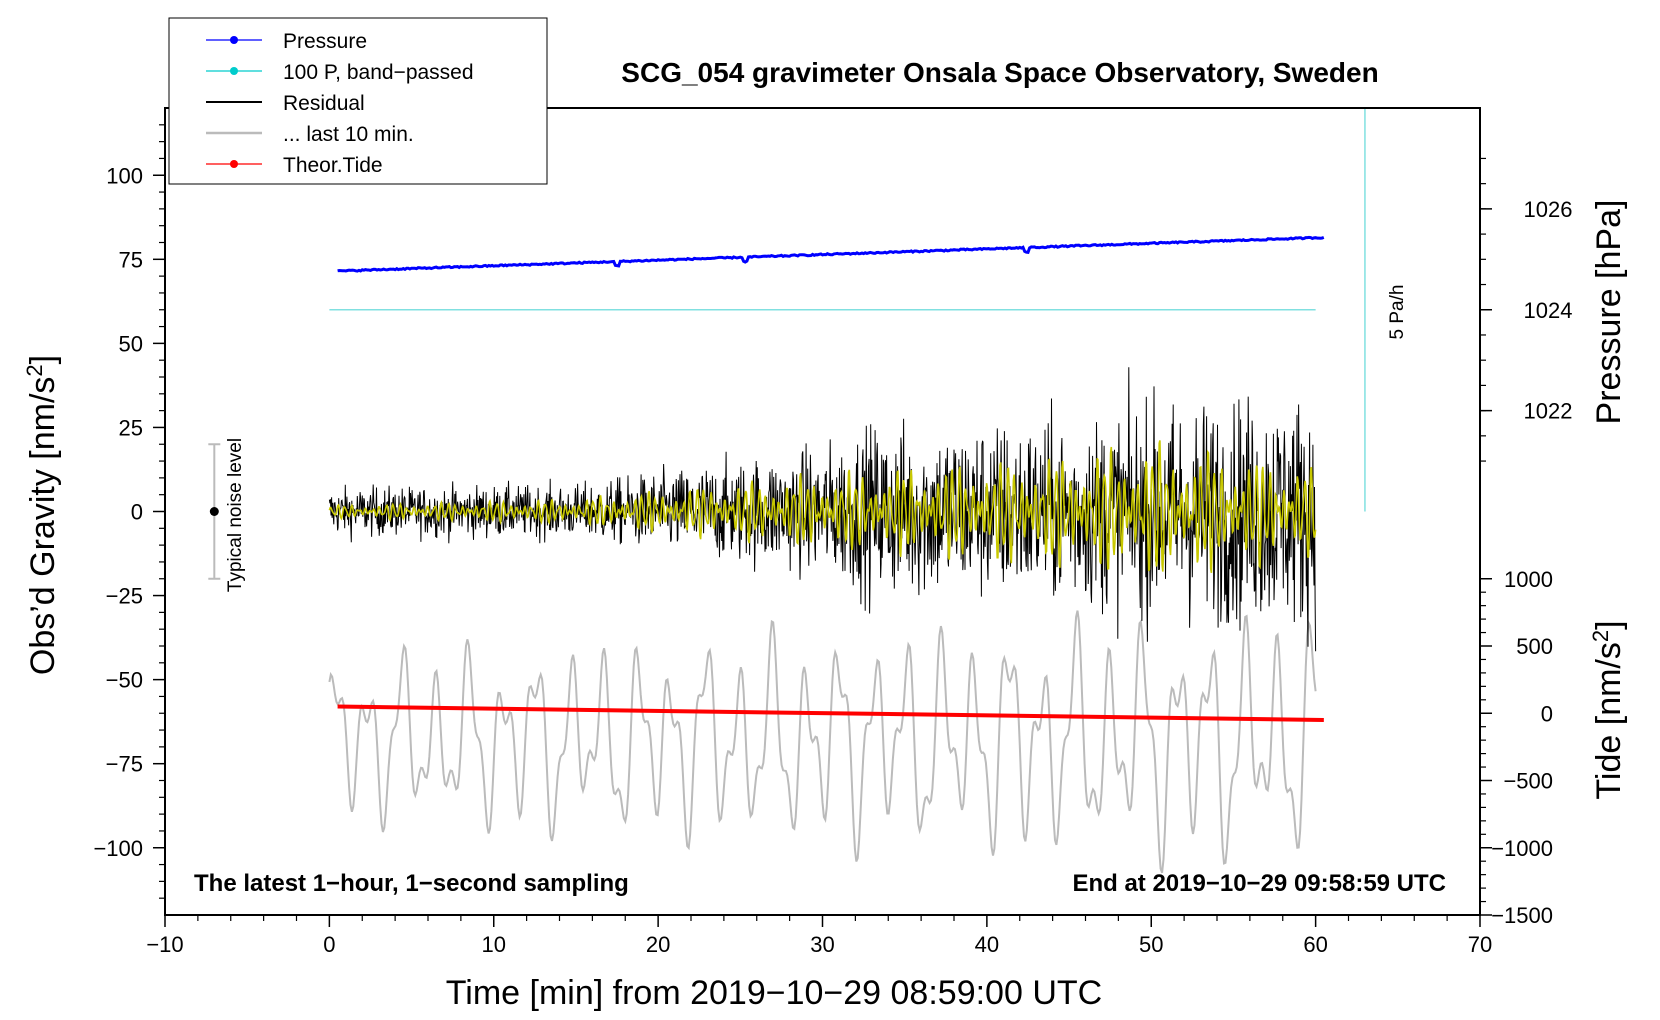  What do you see at coordinates (118, 848) in the screenshot?
I see `y-left-tick-label: −100` at bounding box center [118, 848].